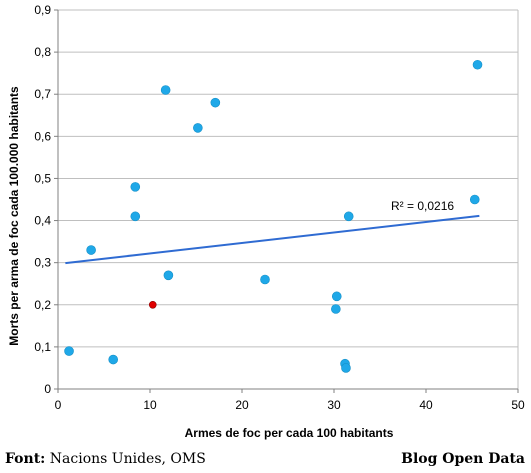  I want to click on y-tick-label: 0,9, so click(42, 10).